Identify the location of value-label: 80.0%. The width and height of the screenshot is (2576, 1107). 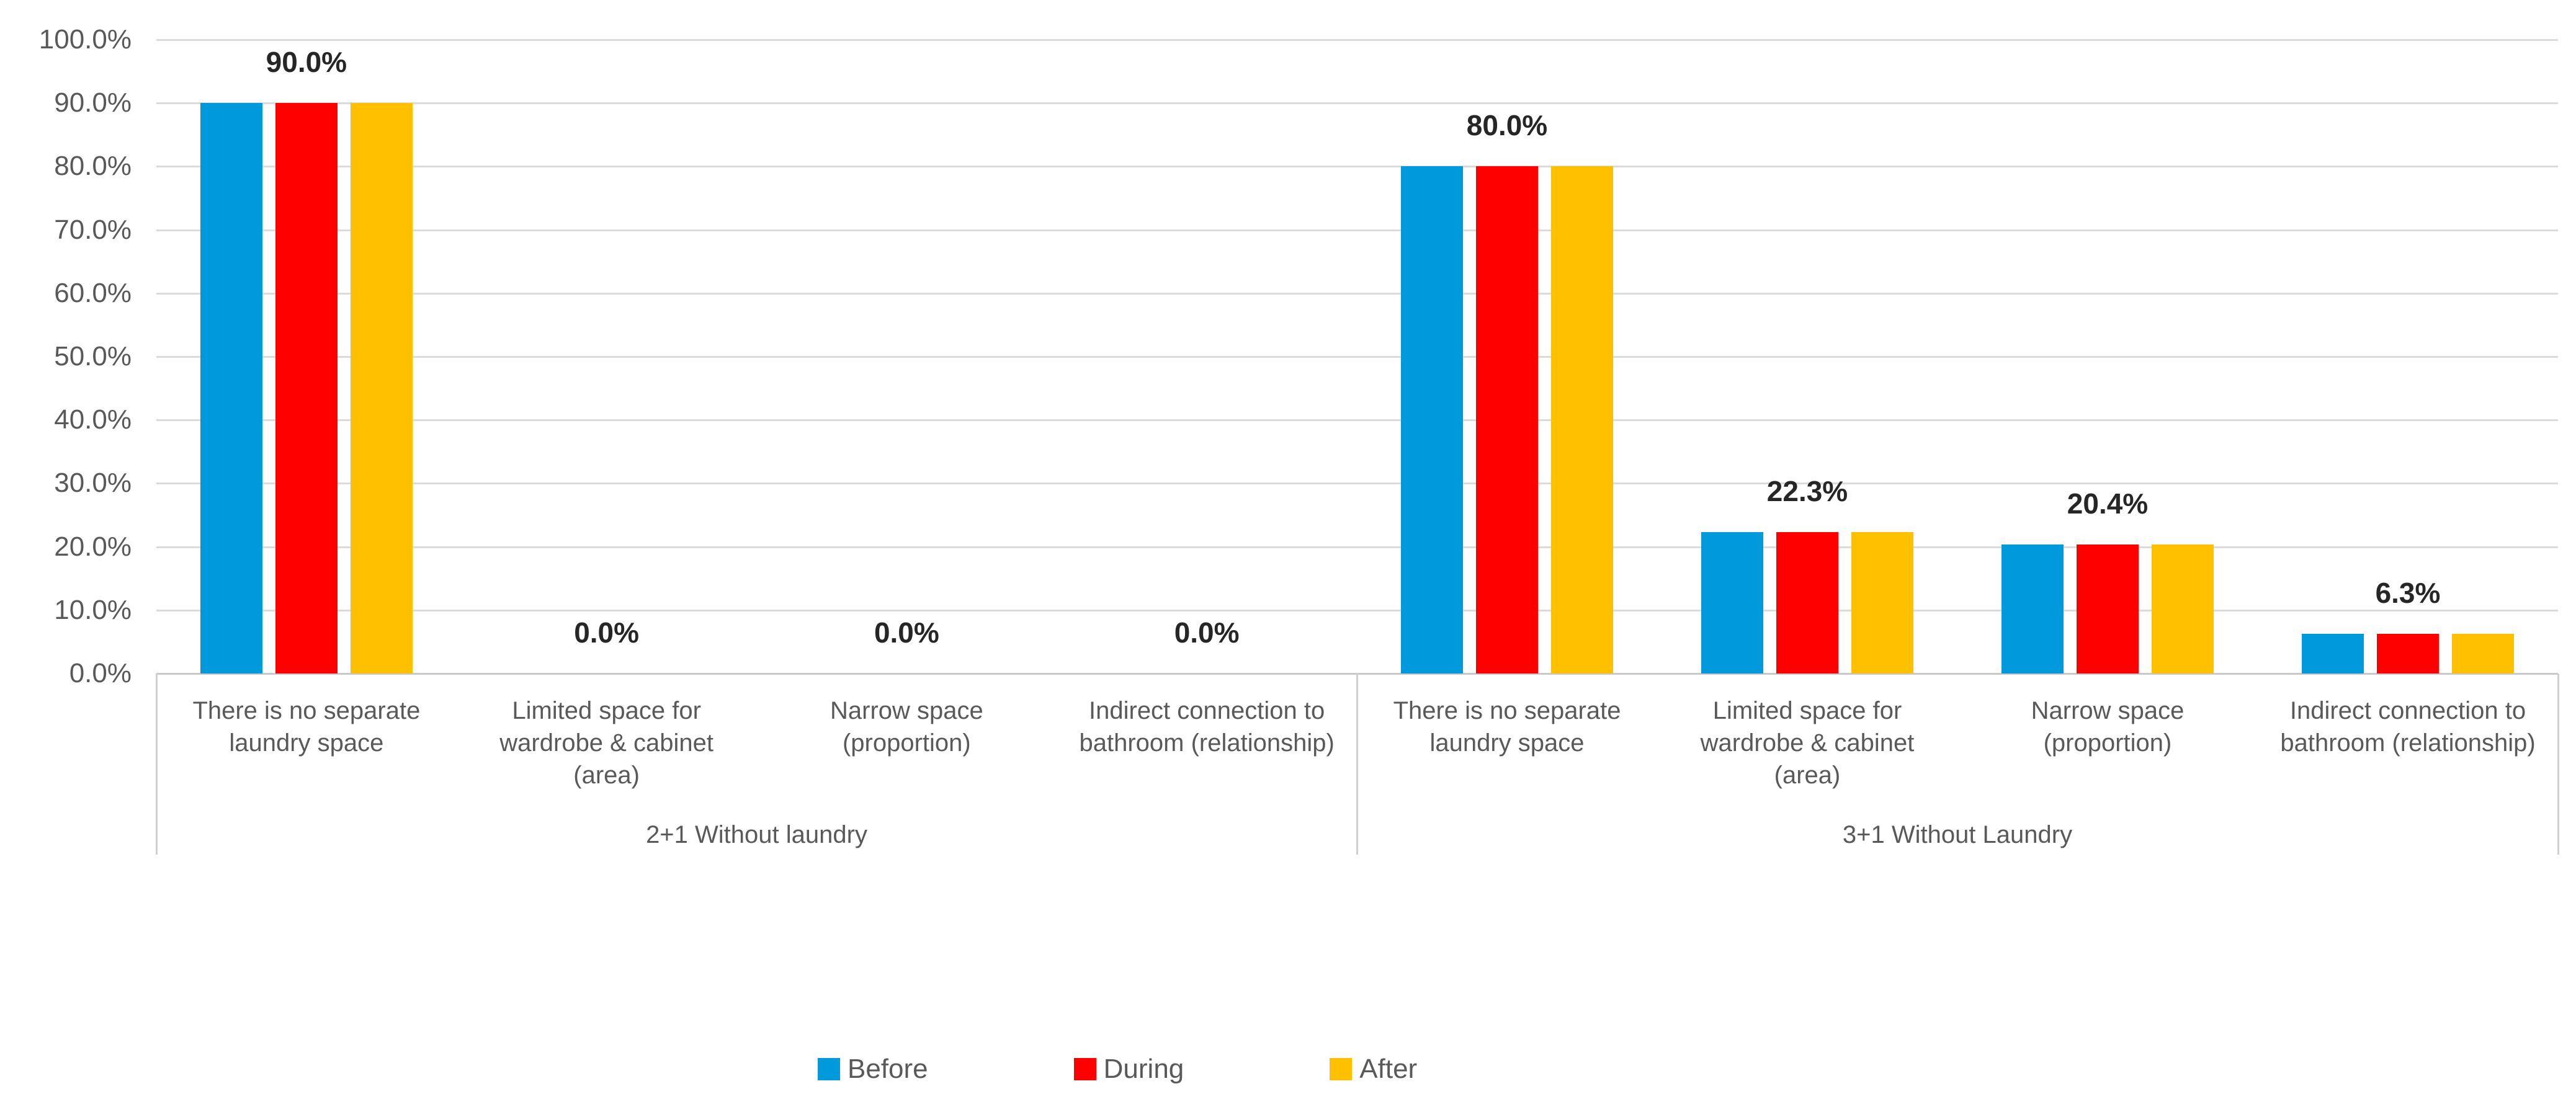
(1507, 125).